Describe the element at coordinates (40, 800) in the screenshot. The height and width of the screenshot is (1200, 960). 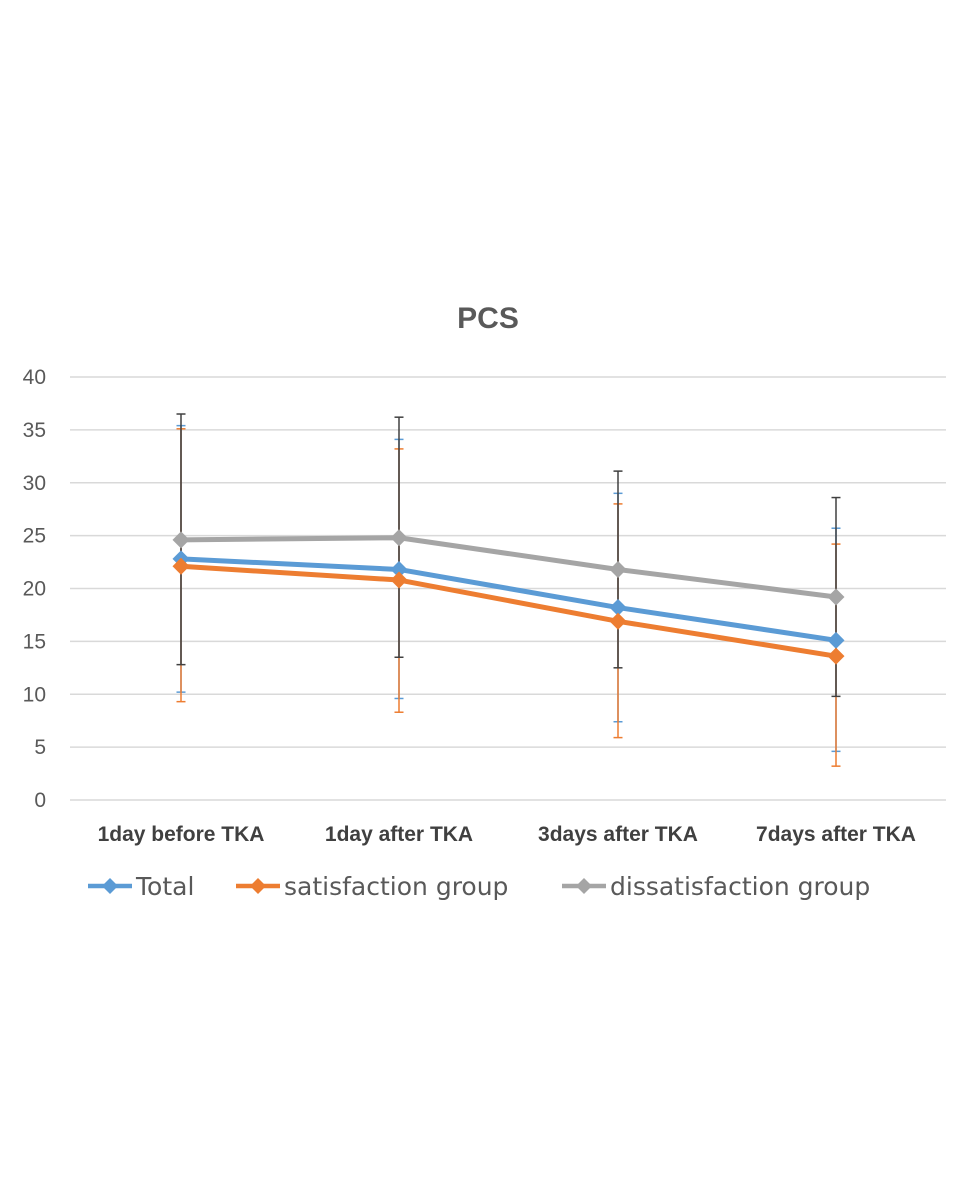
I see `y-tick-label: 0` at that location.